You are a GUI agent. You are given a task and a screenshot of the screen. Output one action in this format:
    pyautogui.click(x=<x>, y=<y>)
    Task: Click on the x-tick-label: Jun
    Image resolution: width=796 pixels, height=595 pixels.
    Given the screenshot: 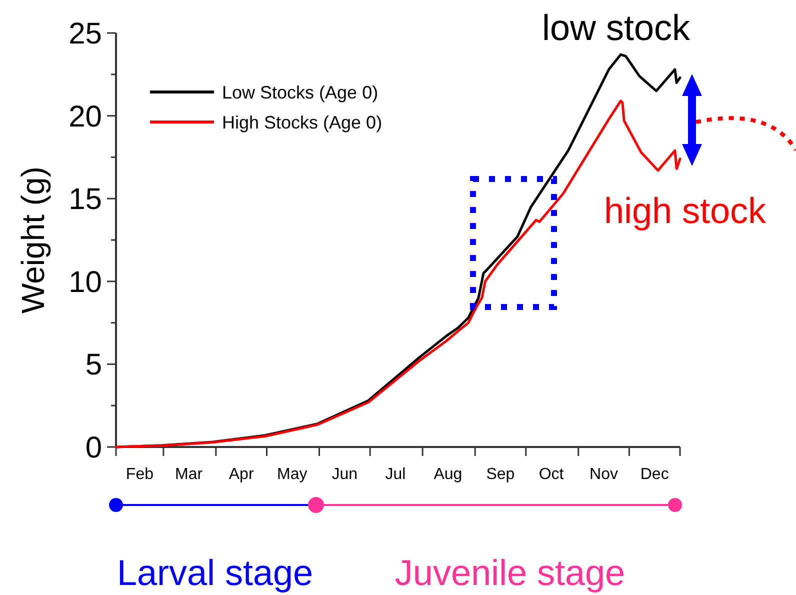 What is the action you would take?
    pyautogui.click(x=345, y=474)
    